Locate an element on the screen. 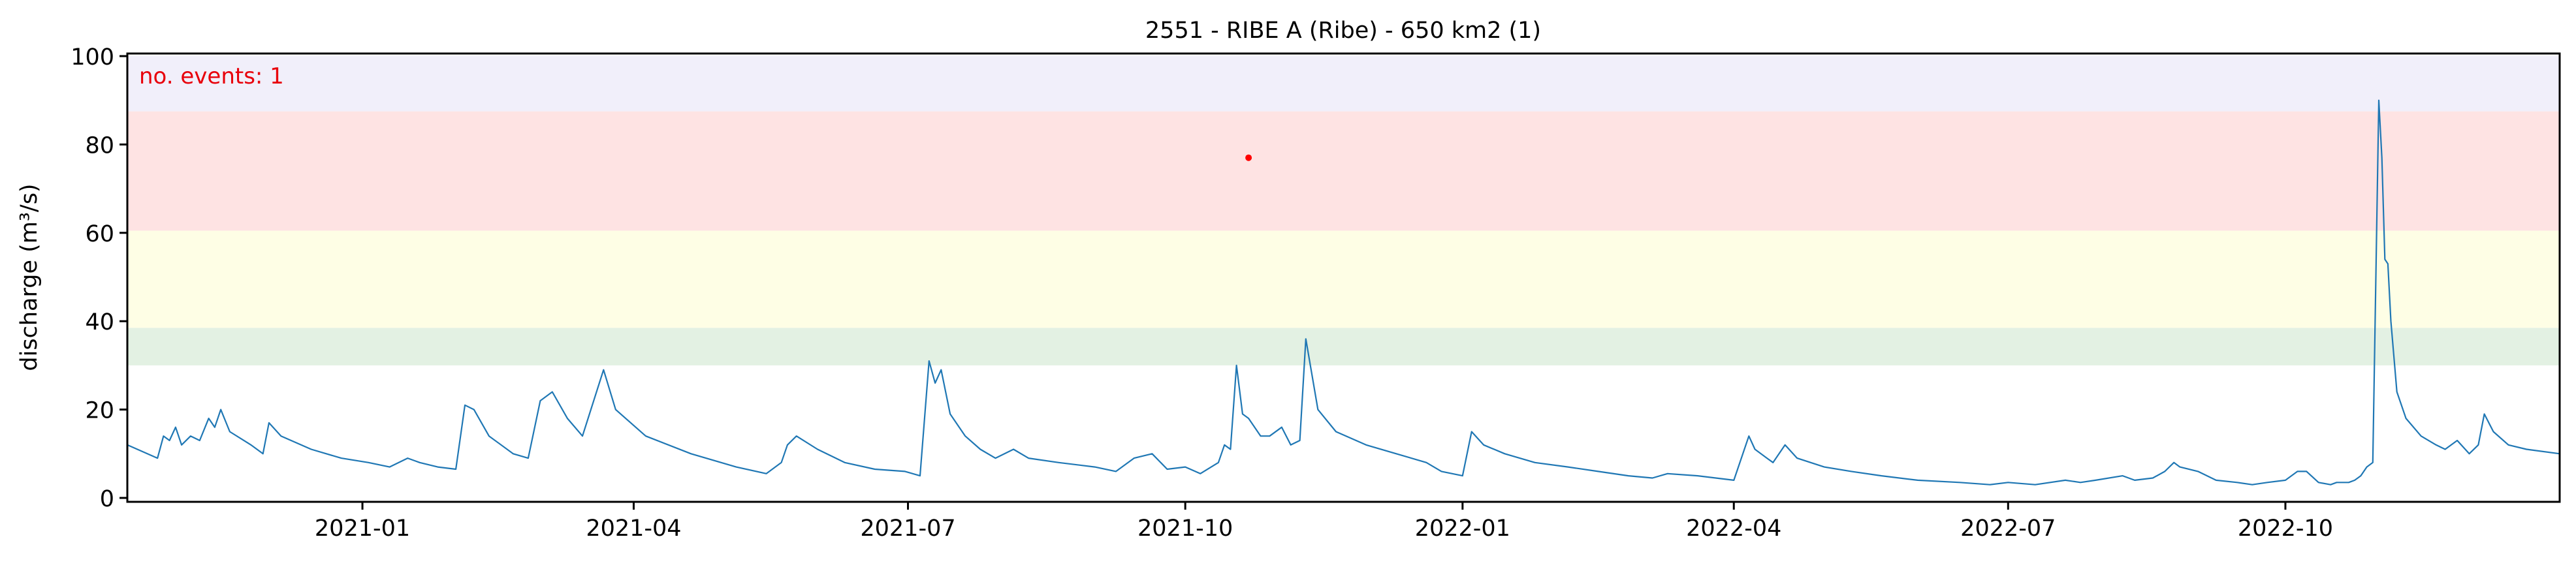 The image size is (2576, 571). y-tick-label-0: 0 is located at coordinates (107, 499).